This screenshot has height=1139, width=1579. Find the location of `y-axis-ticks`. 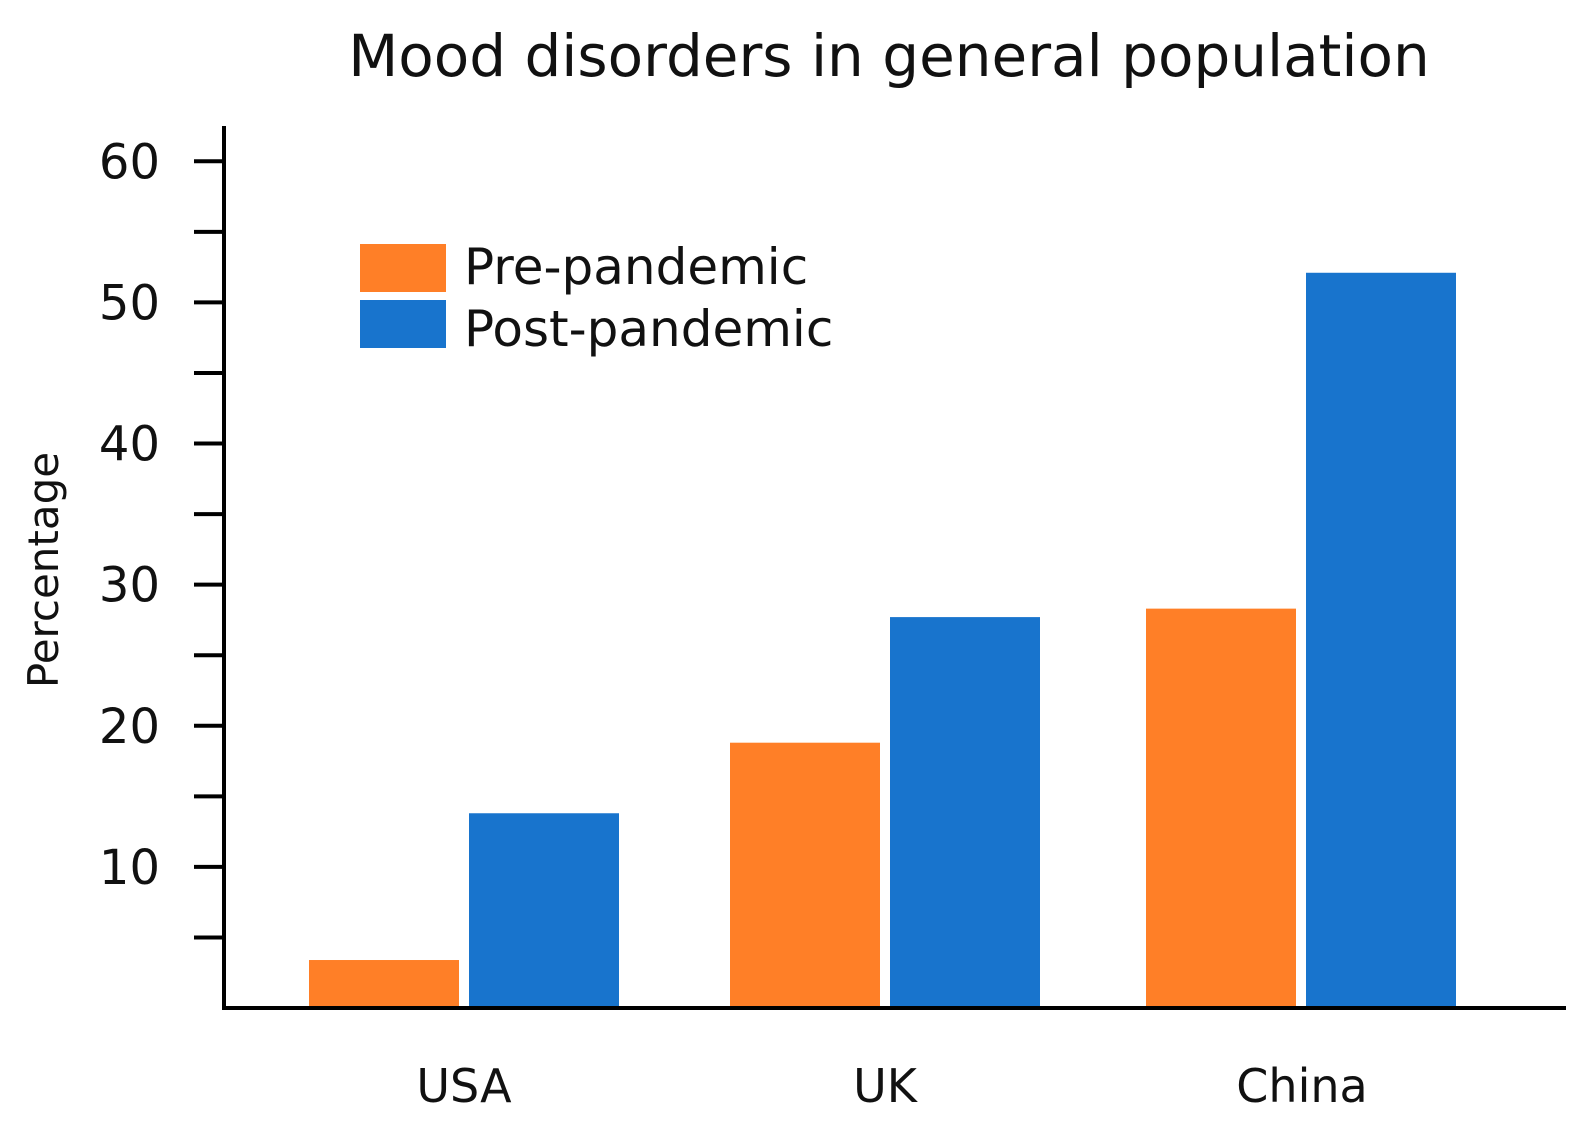

y-axis-ticks is located at coordinates (209, 549).